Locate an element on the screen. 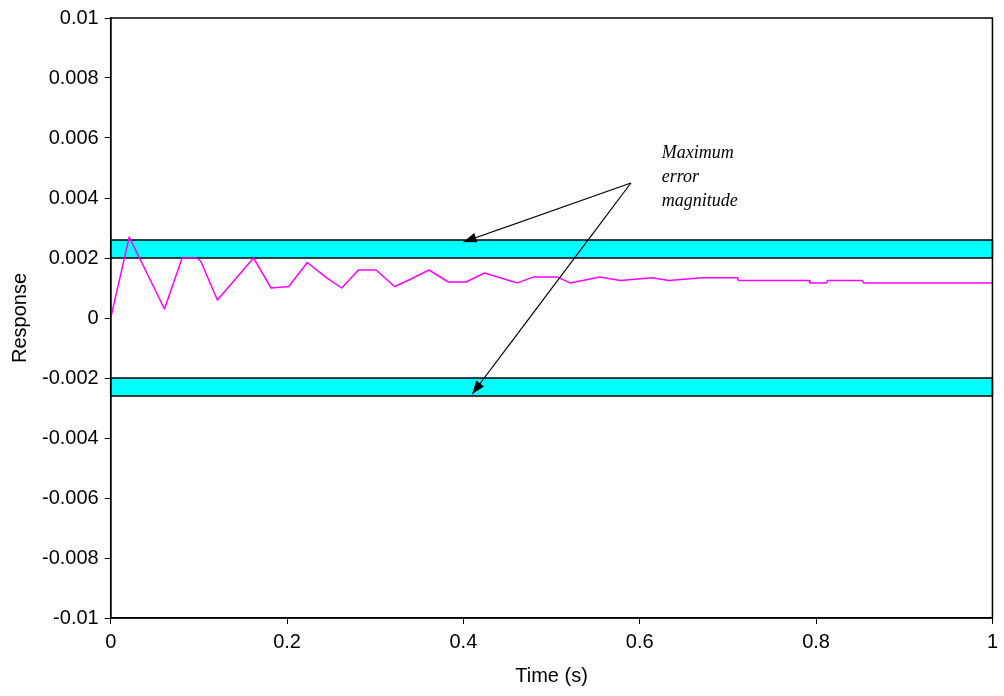  x-tick-label: 0 is located at coordinates (111, 640).